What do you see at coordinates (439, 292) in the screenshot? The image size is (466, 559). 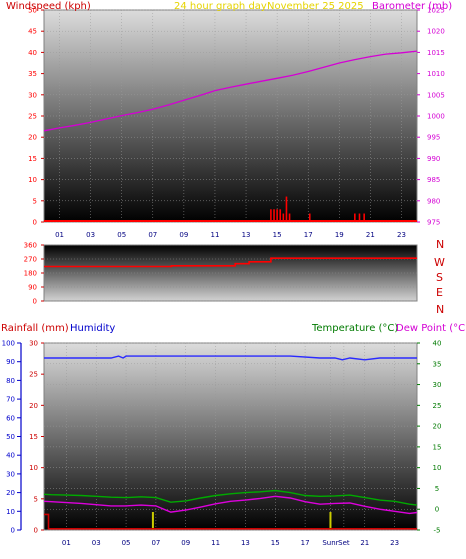 I see `compass-e: E` at bounding box center [439, 292].